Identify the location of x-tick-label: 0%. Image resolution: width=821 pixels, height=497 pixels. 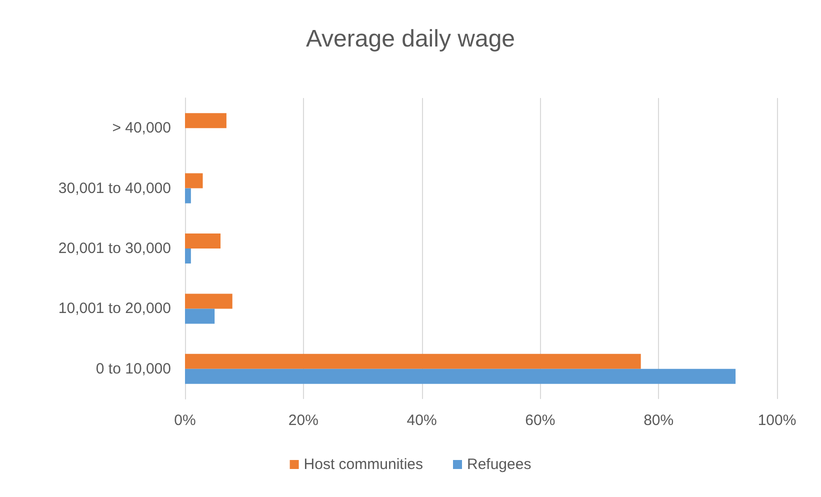
(185, 420).